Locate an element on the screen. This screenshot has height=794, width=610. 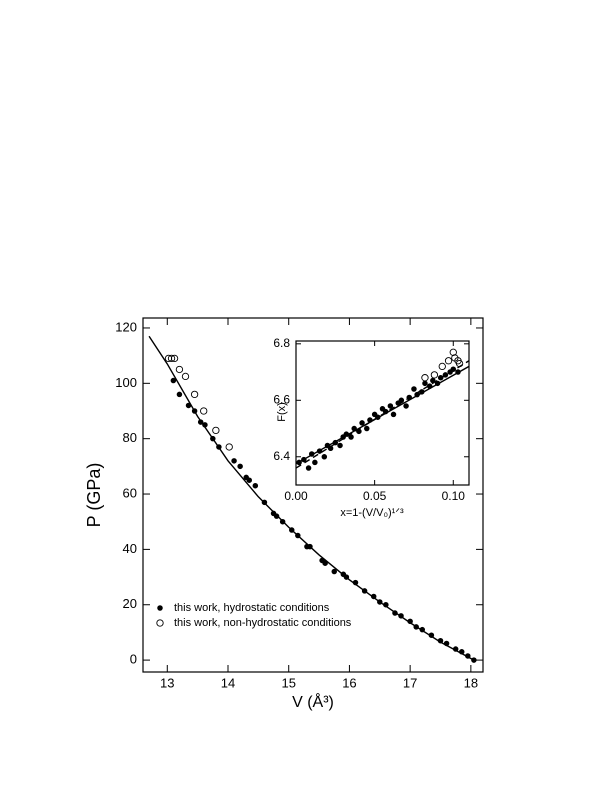
y-tick-label: 60 is located at coordinates (130, 492).